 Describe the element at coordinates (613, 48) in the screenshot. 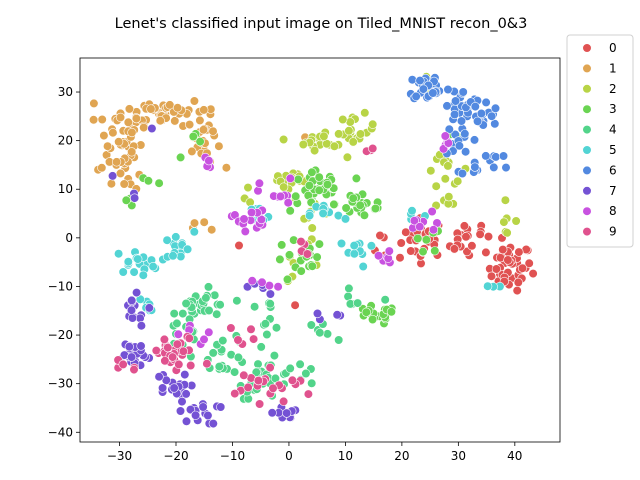

I see `legend-label-0: 0` at that location.